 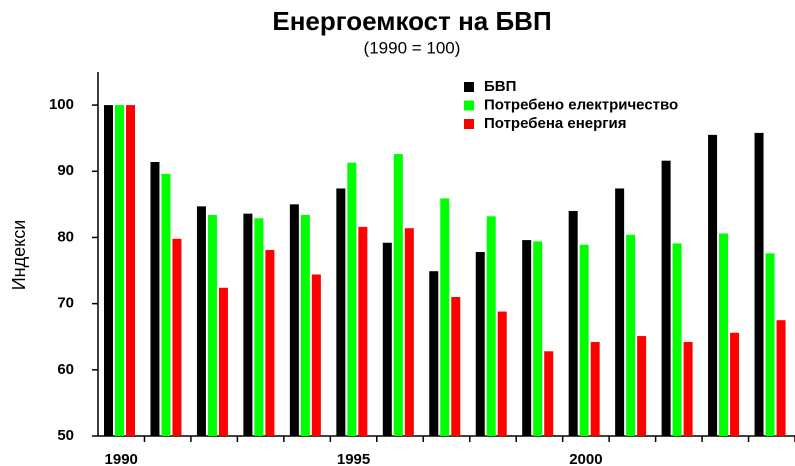 I want to click on y-tick-label: 100, so click(x=61, y=104).